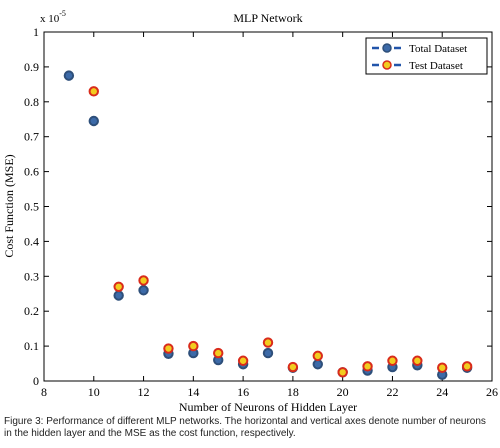  What do you see at coordinates (438, 49) in the screenshot?
I see `legend-label-total: Total Dataset` at bounding box center [438, 49].